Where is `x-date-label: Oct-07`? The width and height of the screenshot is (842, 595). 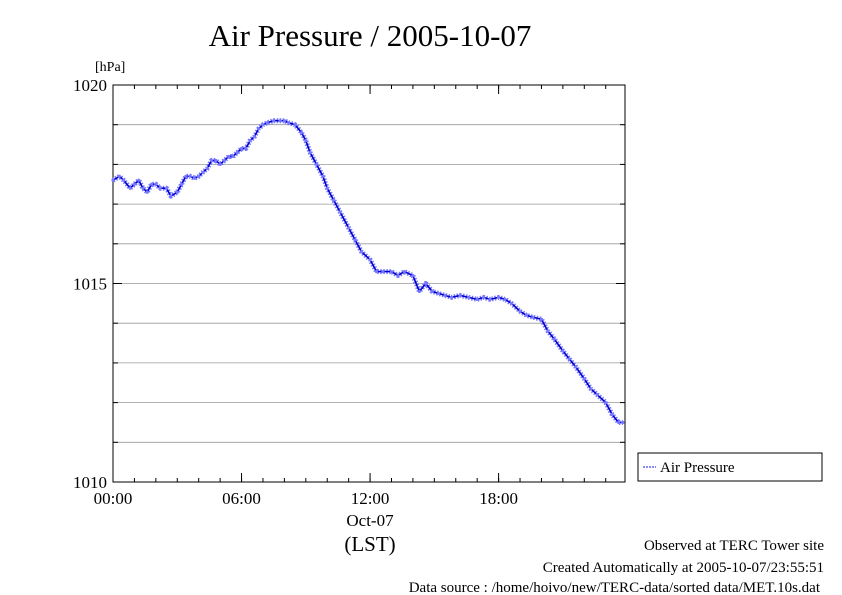
x-date-label: Oct-07 is located at coordinates (370, 520).